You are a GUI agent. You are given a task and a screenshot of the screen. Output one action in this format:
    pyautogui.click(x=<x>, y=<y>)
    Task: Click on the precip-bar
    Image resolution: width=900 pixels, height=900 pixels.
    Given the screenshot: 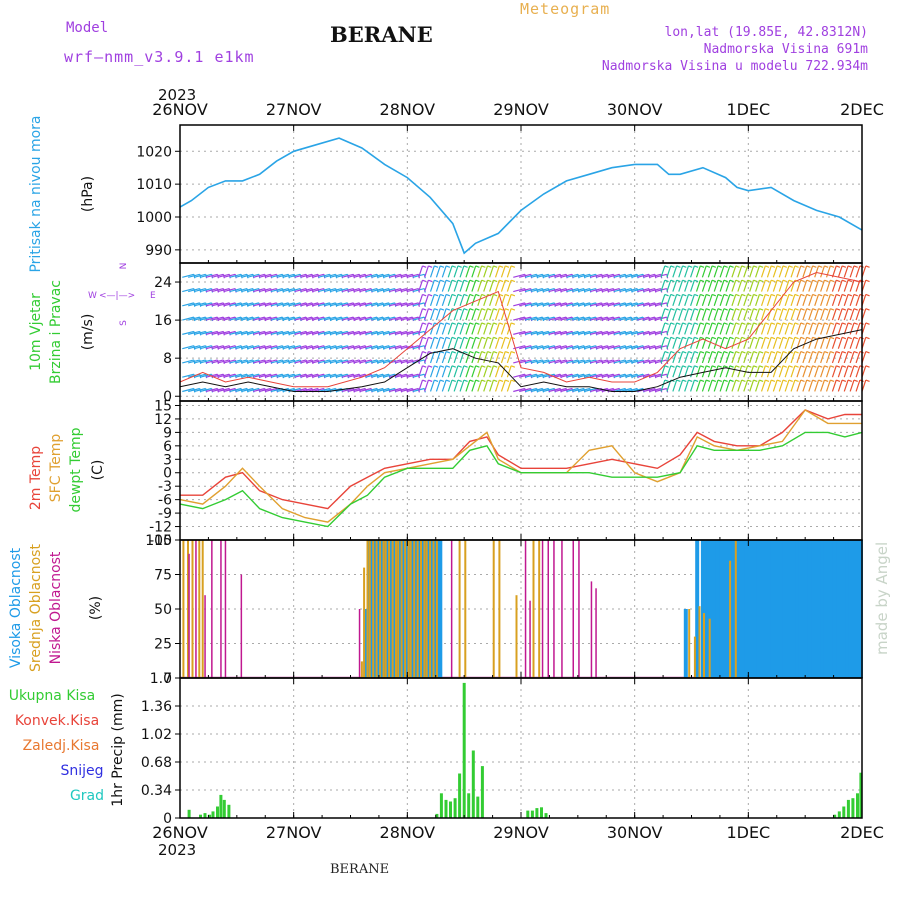 What is the action you would take?
    pyautogui.click(x=455, y=808)
    